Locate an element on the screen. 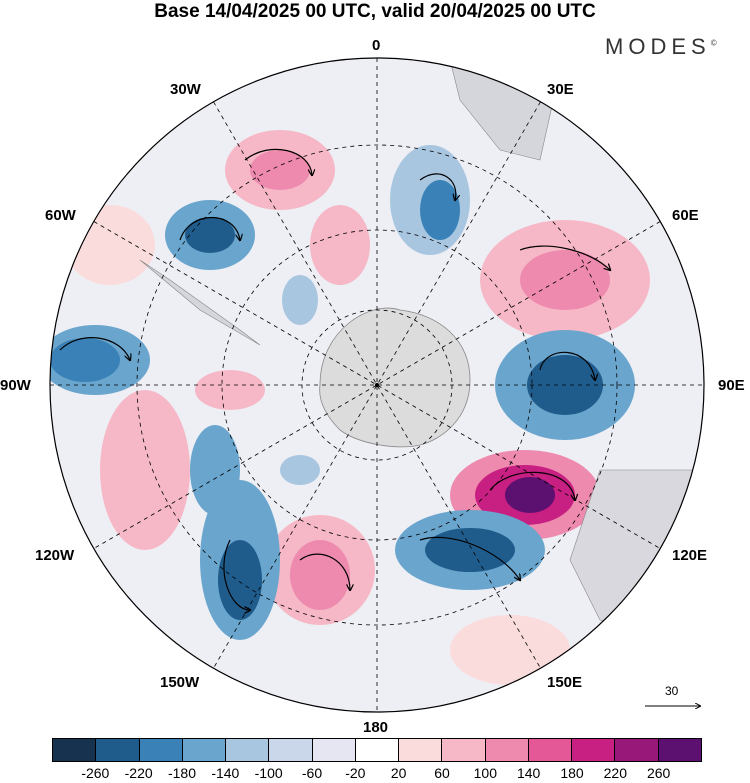 This screenshot has width=750, height=783. colorbar-tick-label: -260 is located at coordinates (95, 773).